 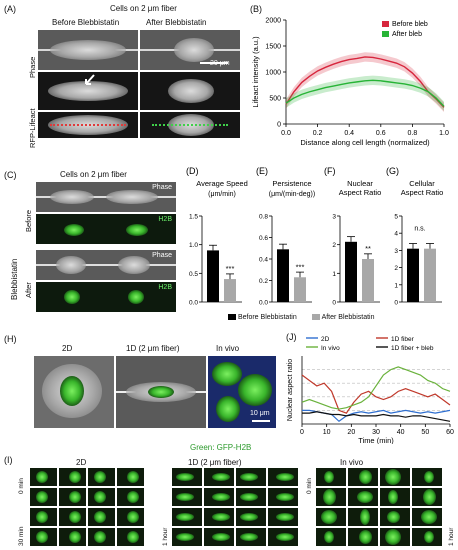 I want to click on bar-y-tick-label: 1.5, so click(x=193, y=217).